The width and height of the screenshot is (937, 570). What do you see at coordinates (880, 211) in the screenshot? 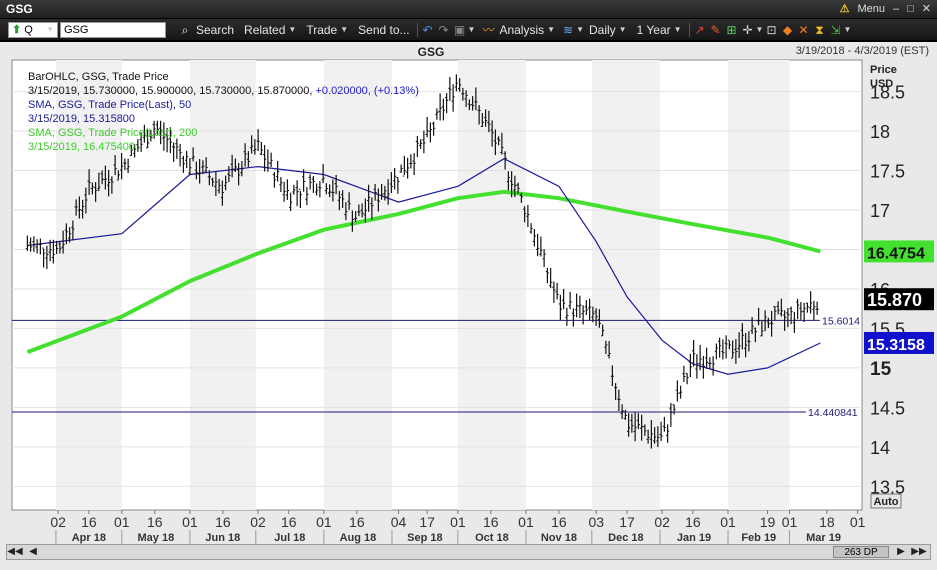
I see `y-tick-label: 17` at bounding box center [880, 211].